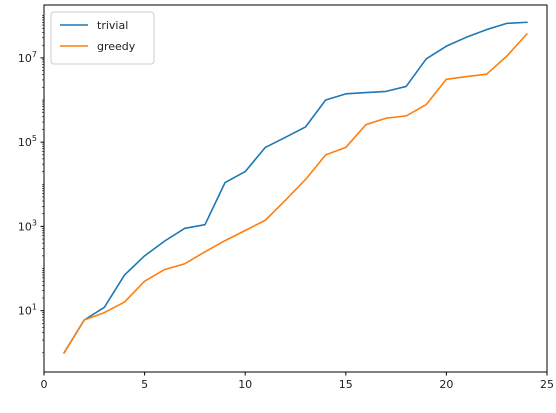 The height and width of the screenshot is (413, 556). I want to click on x-tick-label: 25, so click(547, 384).